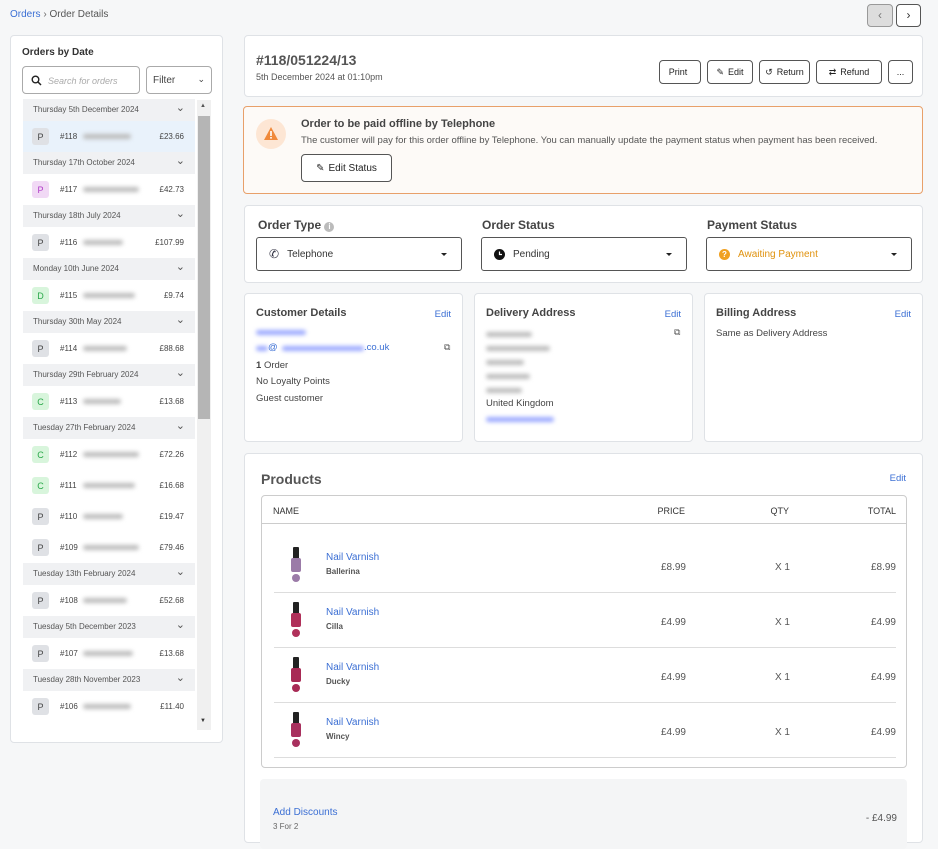 The width and height of the screenshot is (938, 849). I want to click on date-group-header: Thursday 29th February 2024 ⌄, so click(109, 375).